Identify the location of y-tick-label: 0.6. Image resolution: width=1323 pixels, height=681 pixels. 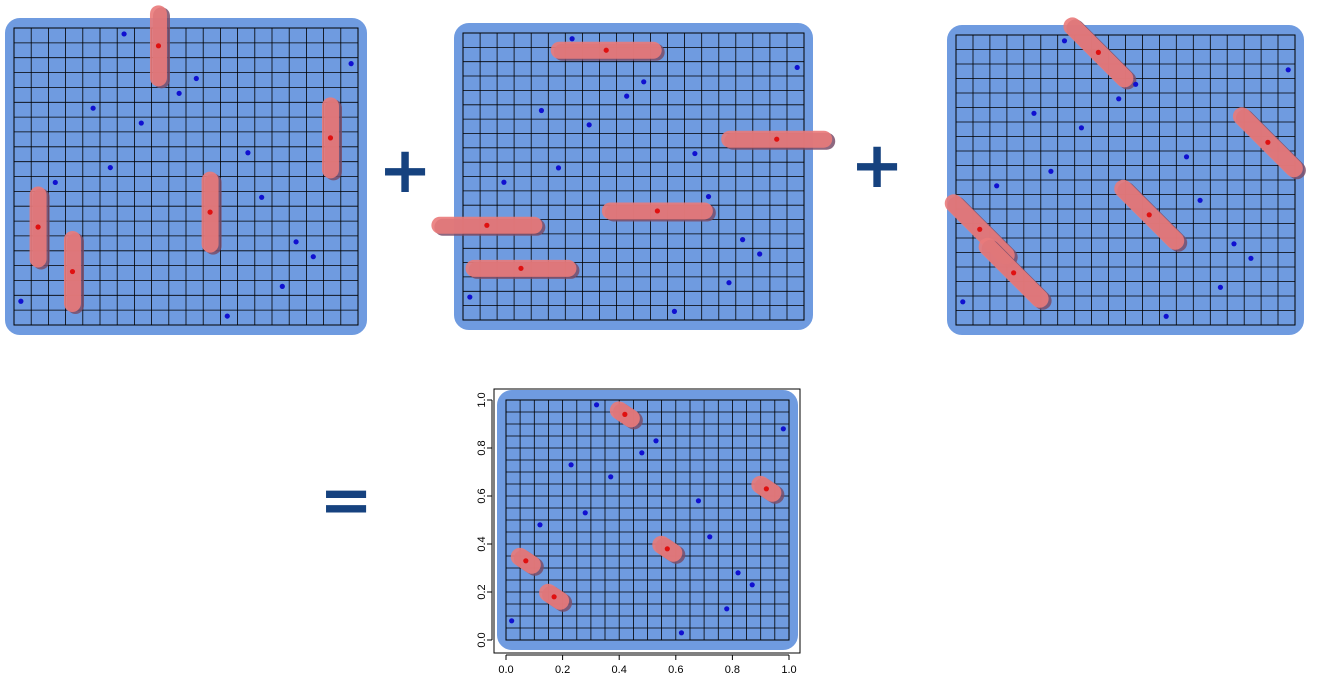
(482, 495).